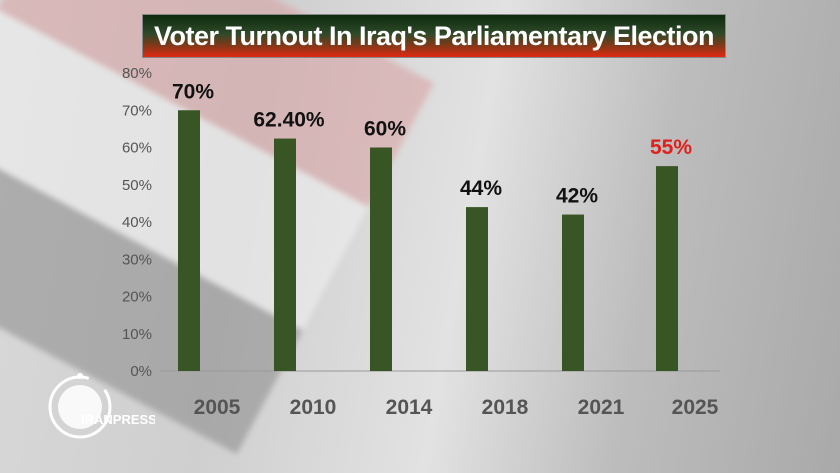 The height and width of the screenshot is (473, 840). I want to click on x-tick-label: 2025, so click(695, 407).